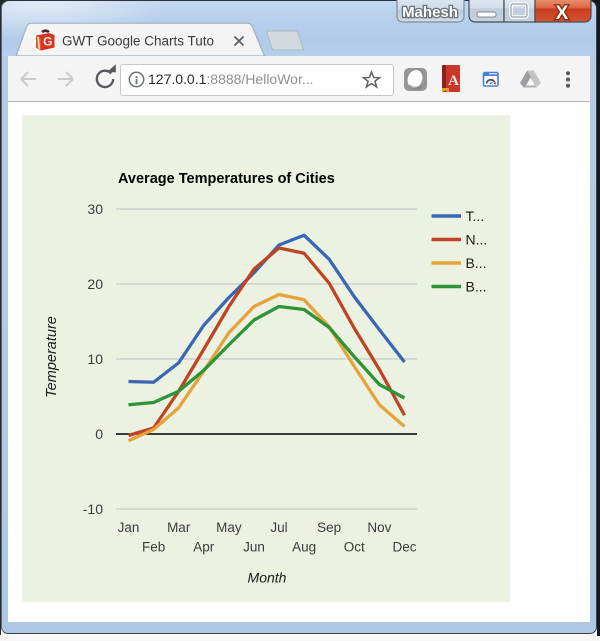 The image size is (600, 641). What do you see at coordinates (354, 547) in the screenshot?
I see `svg-text: Oct` at bounding box center [354, 547].